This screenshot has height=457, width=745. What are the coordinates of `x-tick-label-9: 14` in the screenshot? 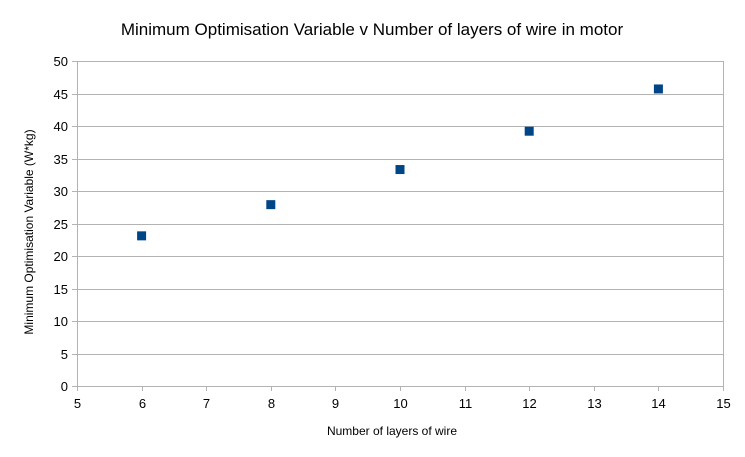 It's located at (658, 403).